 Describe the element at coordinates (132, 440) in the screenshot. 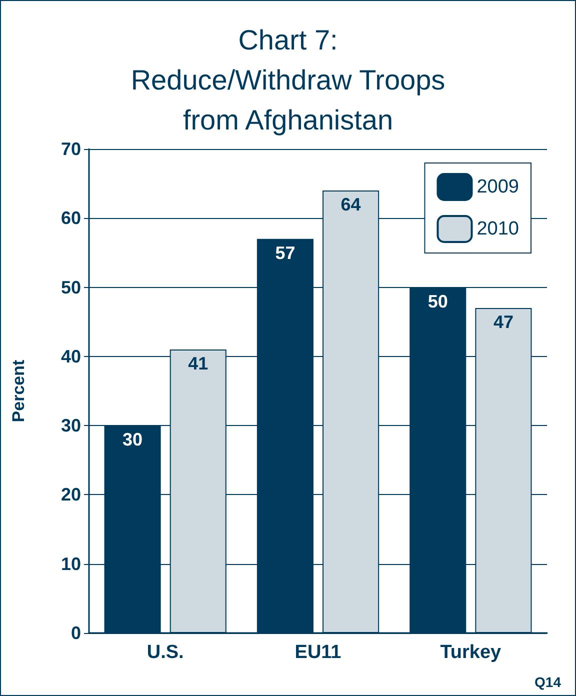

I see `data-label: 30` at that location.